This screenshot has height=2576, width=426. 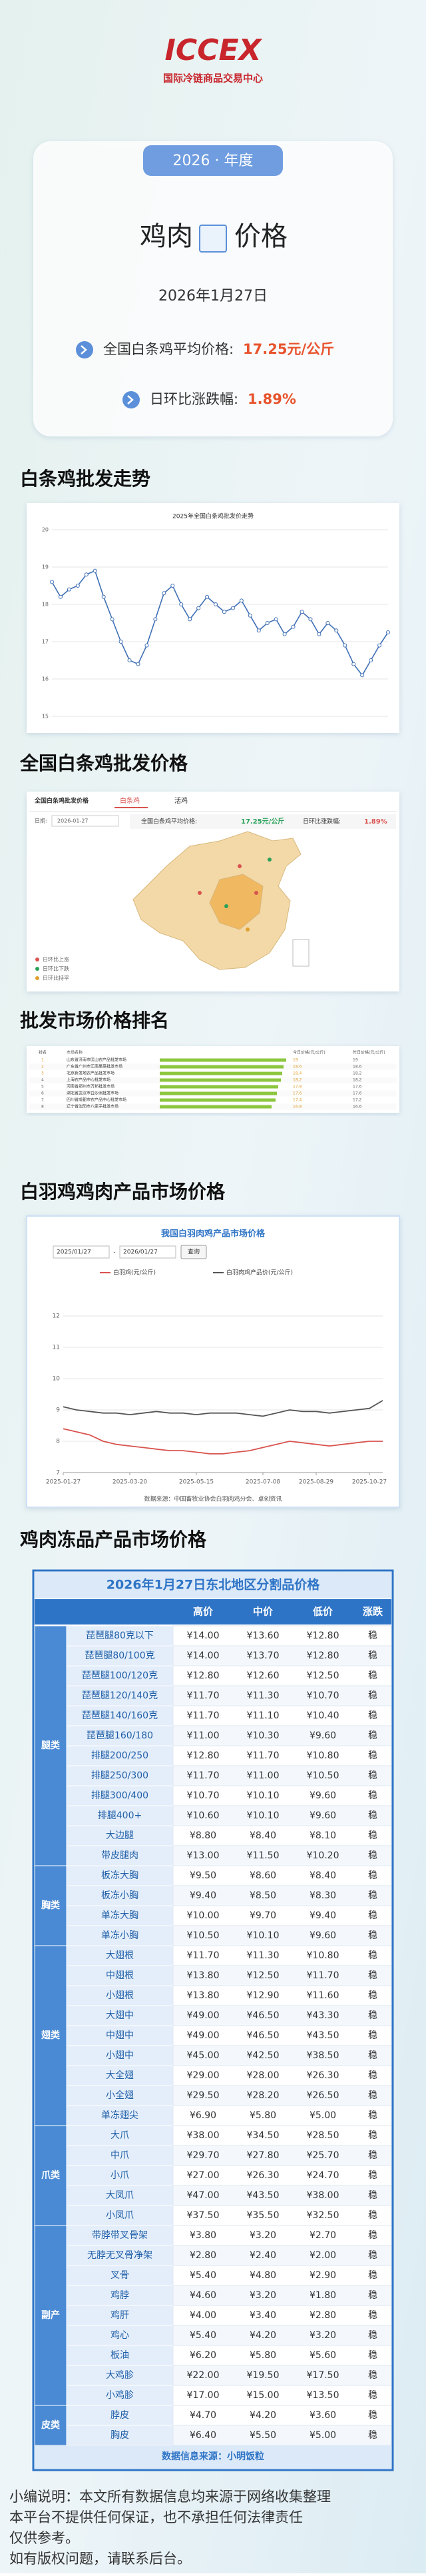 What do you see at coordinates (100, 2559) in the screenshot?
I see `footer-line: 如有版权问题，请联系后台。` at bounding box center [100, 2559].